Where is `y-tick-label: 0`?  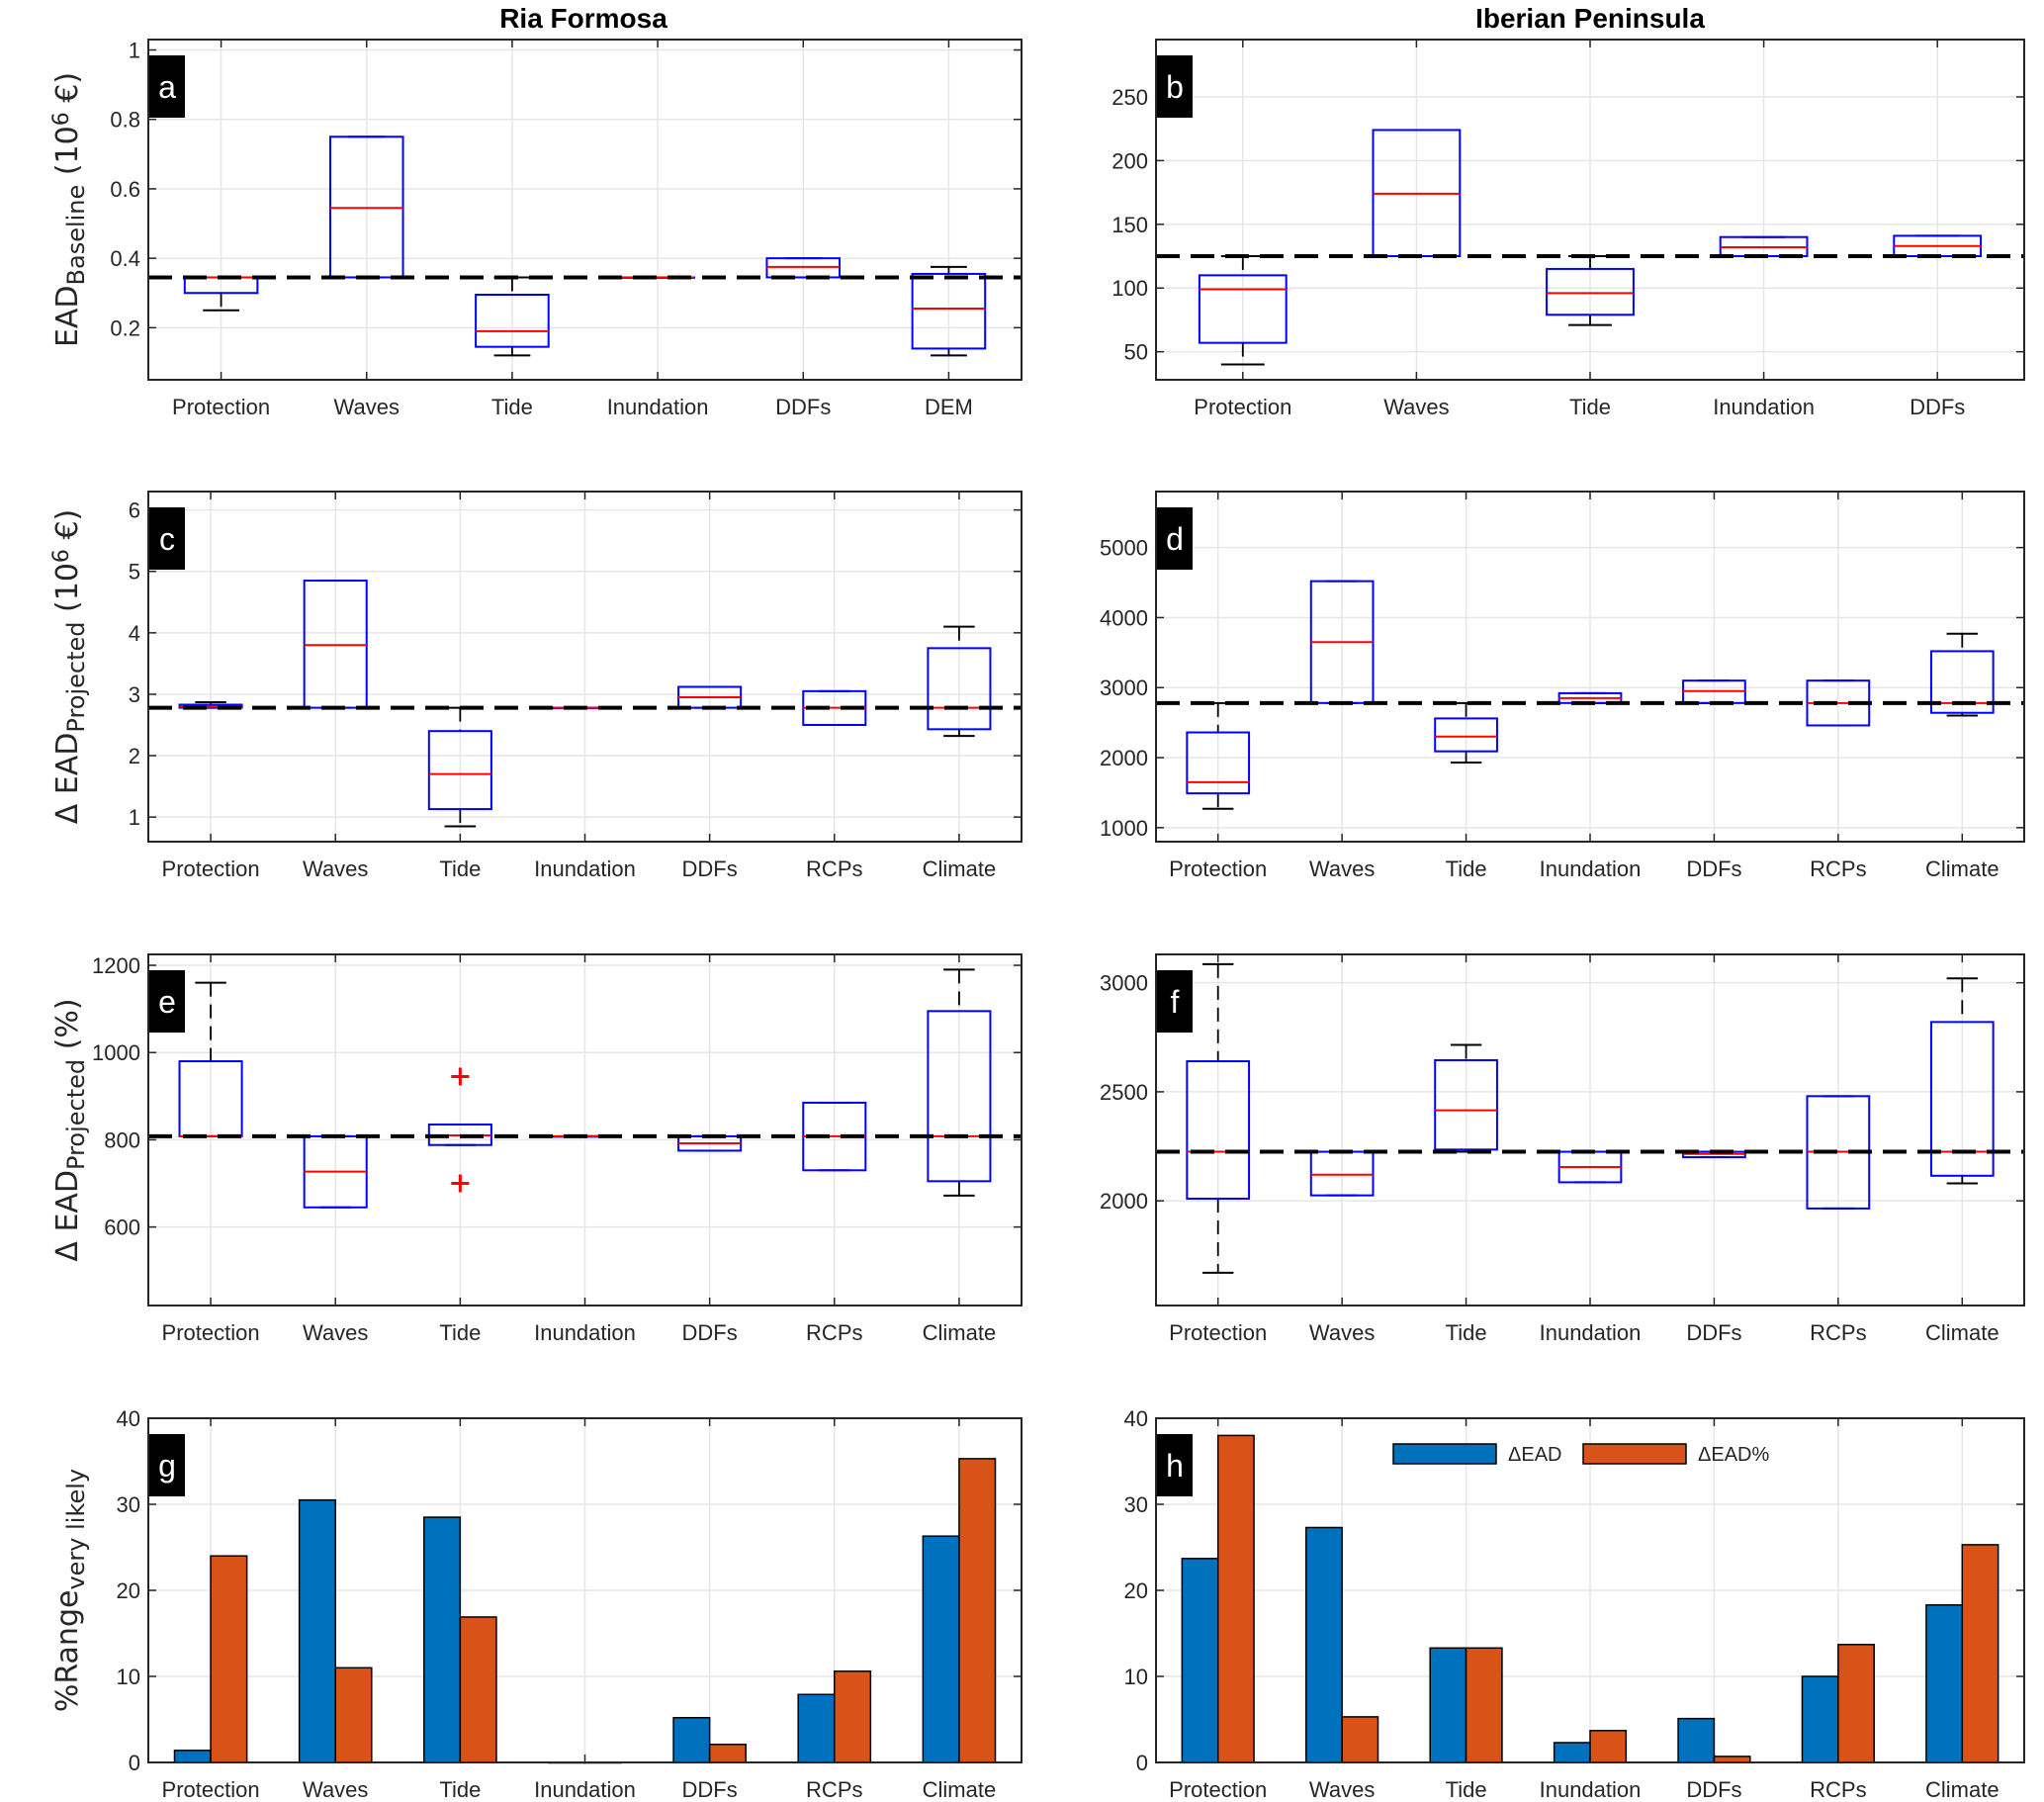 y-tick-label: 0 is located at coordinates (1142, 1763).